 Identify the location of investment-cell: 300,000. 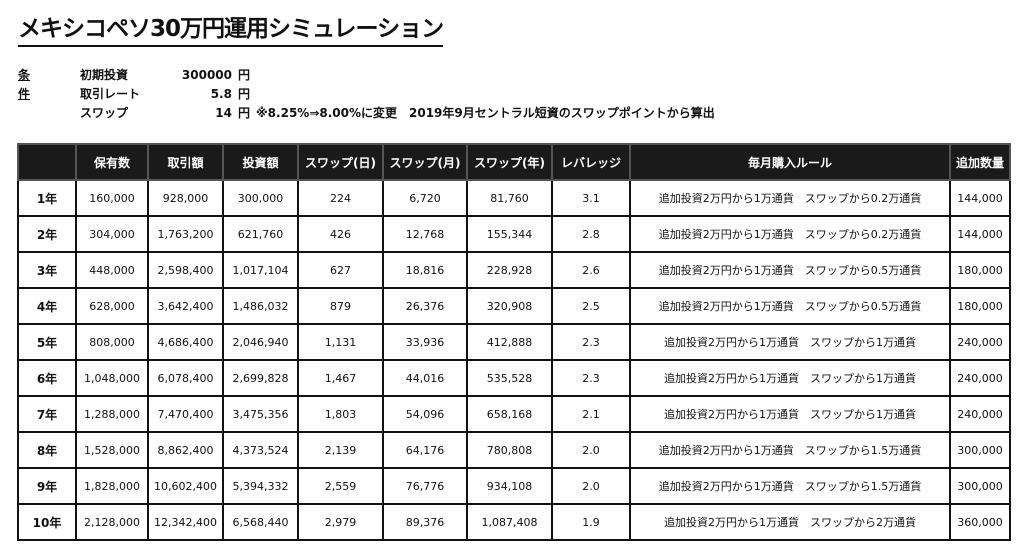
(260, 198).